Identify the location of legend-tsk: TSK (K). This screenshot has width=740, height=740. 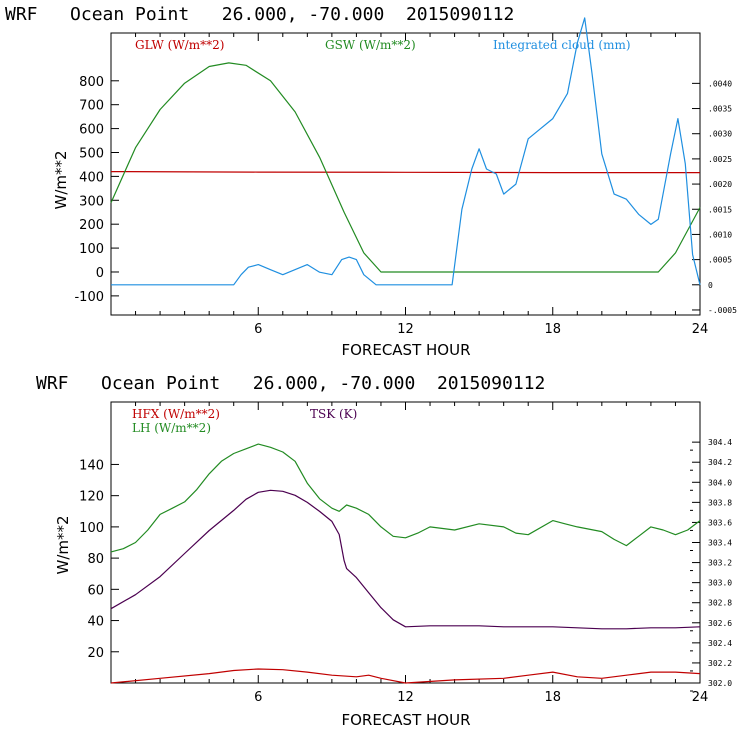
(333, 414).